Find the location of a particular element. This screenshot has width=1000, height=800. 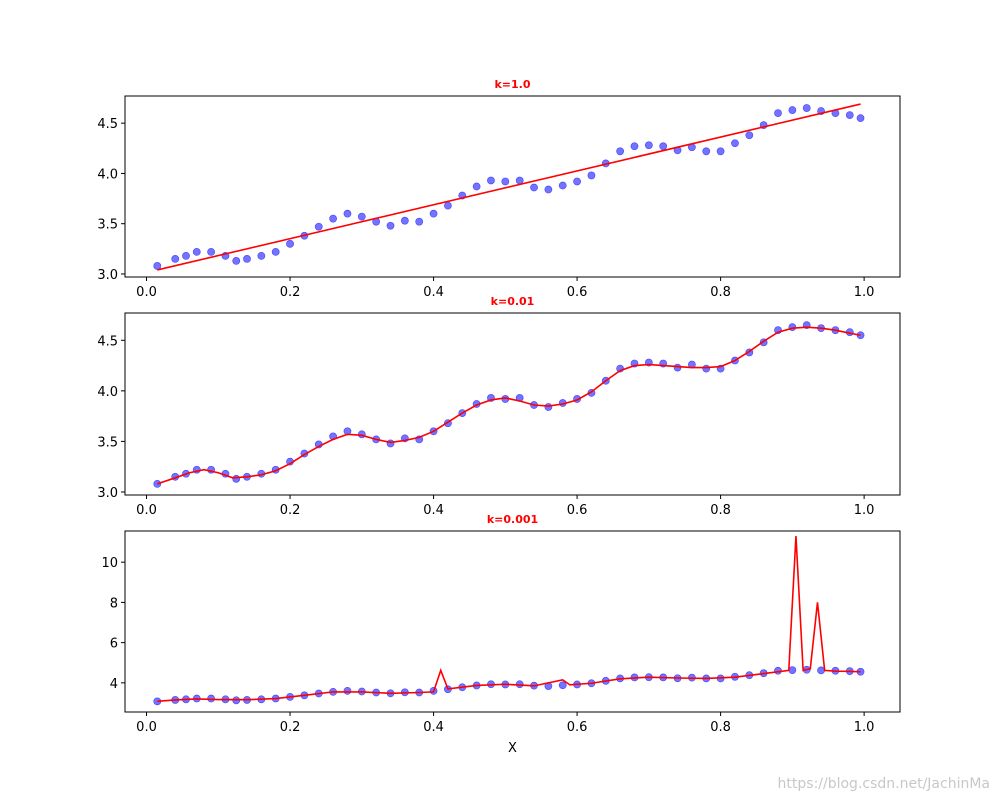

watermark: https://blog.csdn.net/JachinMa is located at coordinates (883, 784).